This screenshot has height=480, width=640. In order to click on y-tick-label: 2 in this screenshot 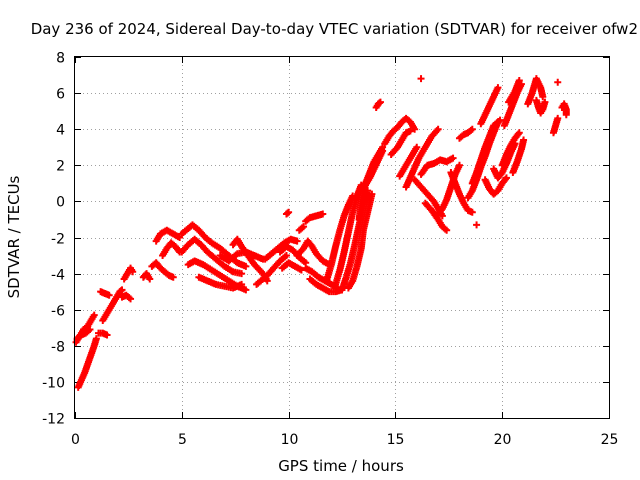, I will do `click(60, 167)`.